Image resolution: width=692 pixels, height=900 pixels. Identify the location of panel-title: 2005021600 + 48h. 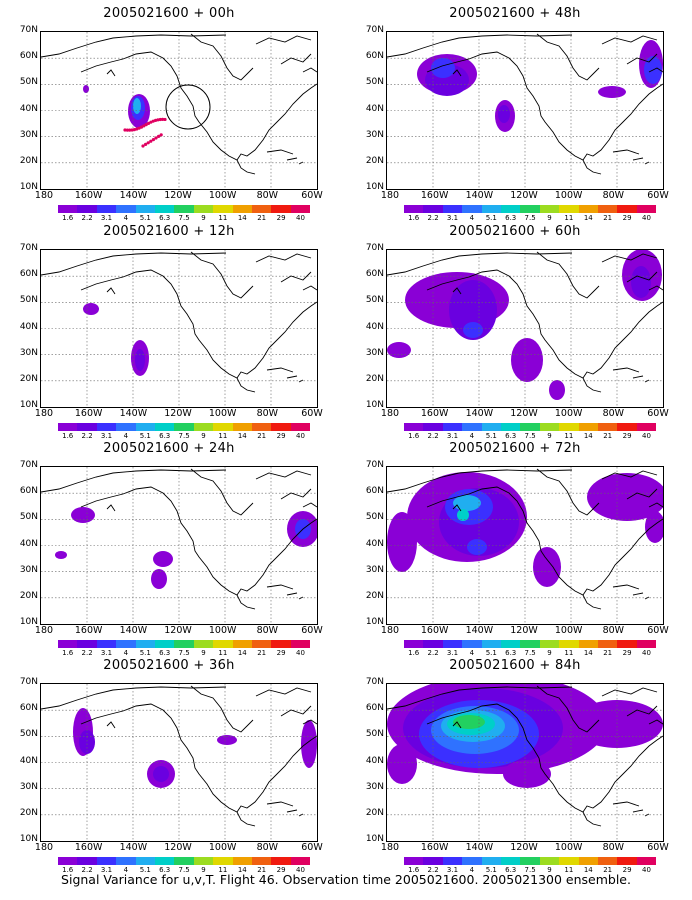
(515, 13).